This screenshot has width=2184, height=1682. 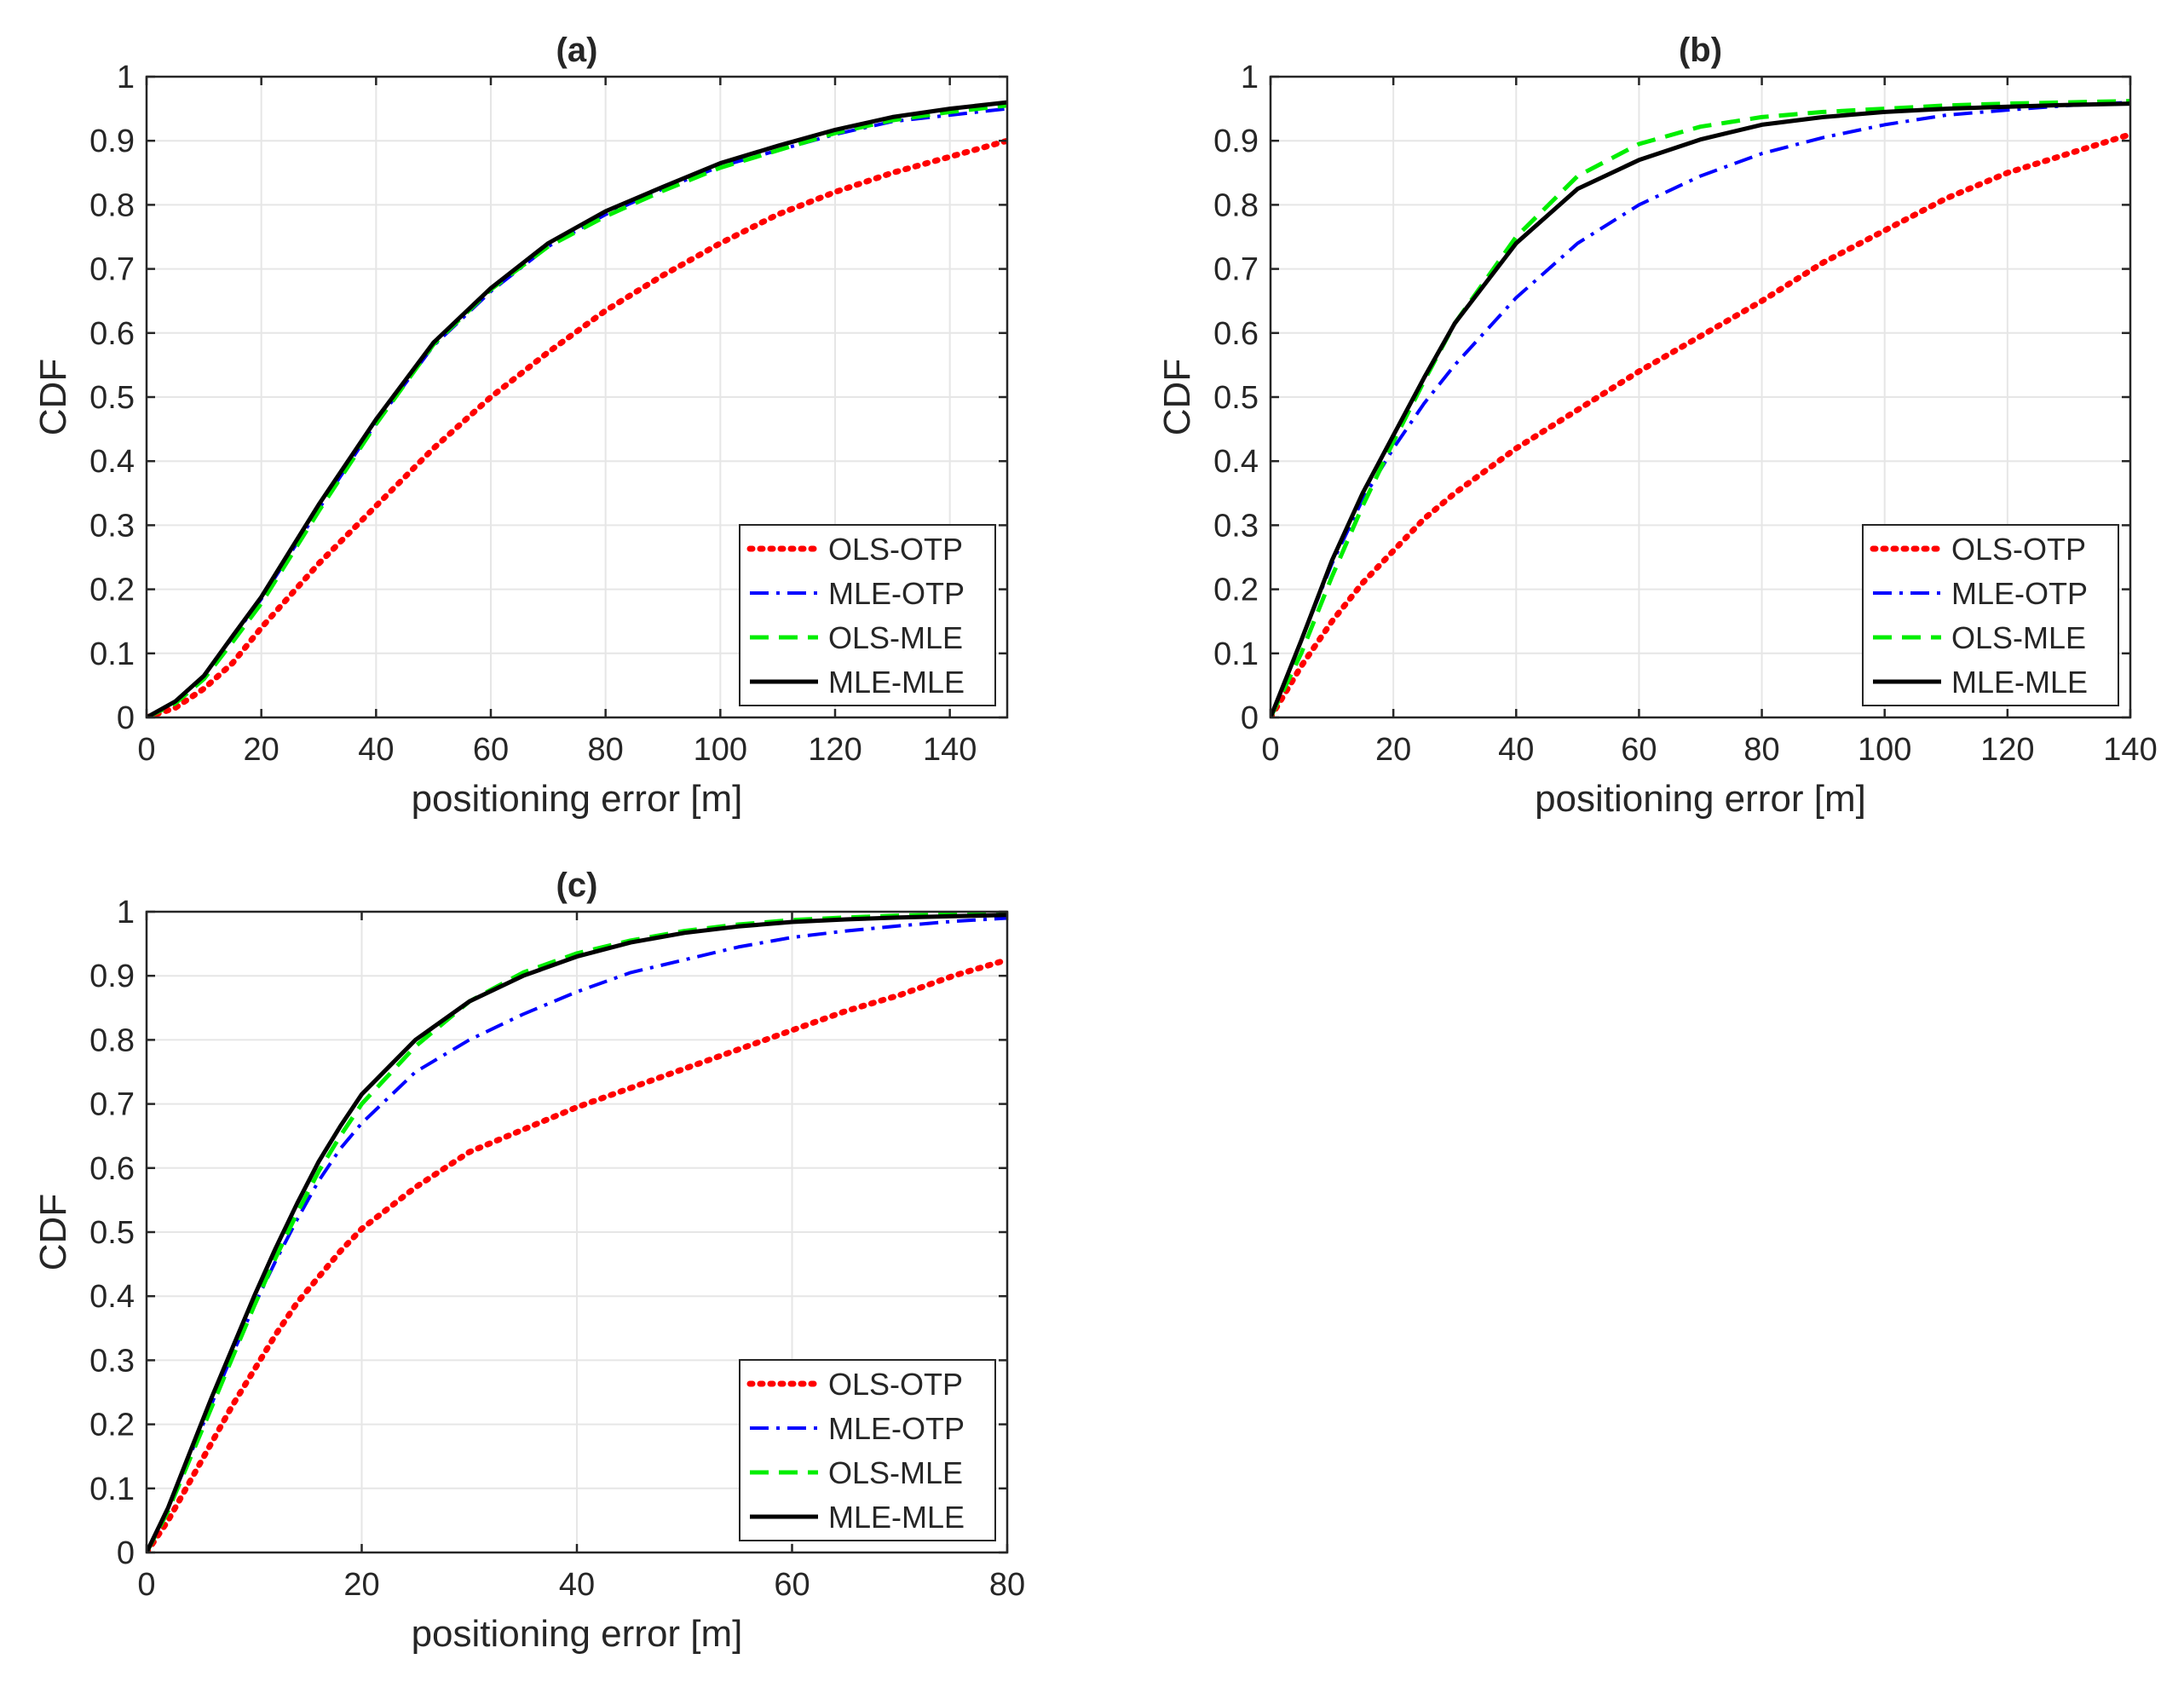 What do you see at coordinates (1701, 50) in the screenshot?
I see `chart-title: (b)` at bounding box center [1701, 50].